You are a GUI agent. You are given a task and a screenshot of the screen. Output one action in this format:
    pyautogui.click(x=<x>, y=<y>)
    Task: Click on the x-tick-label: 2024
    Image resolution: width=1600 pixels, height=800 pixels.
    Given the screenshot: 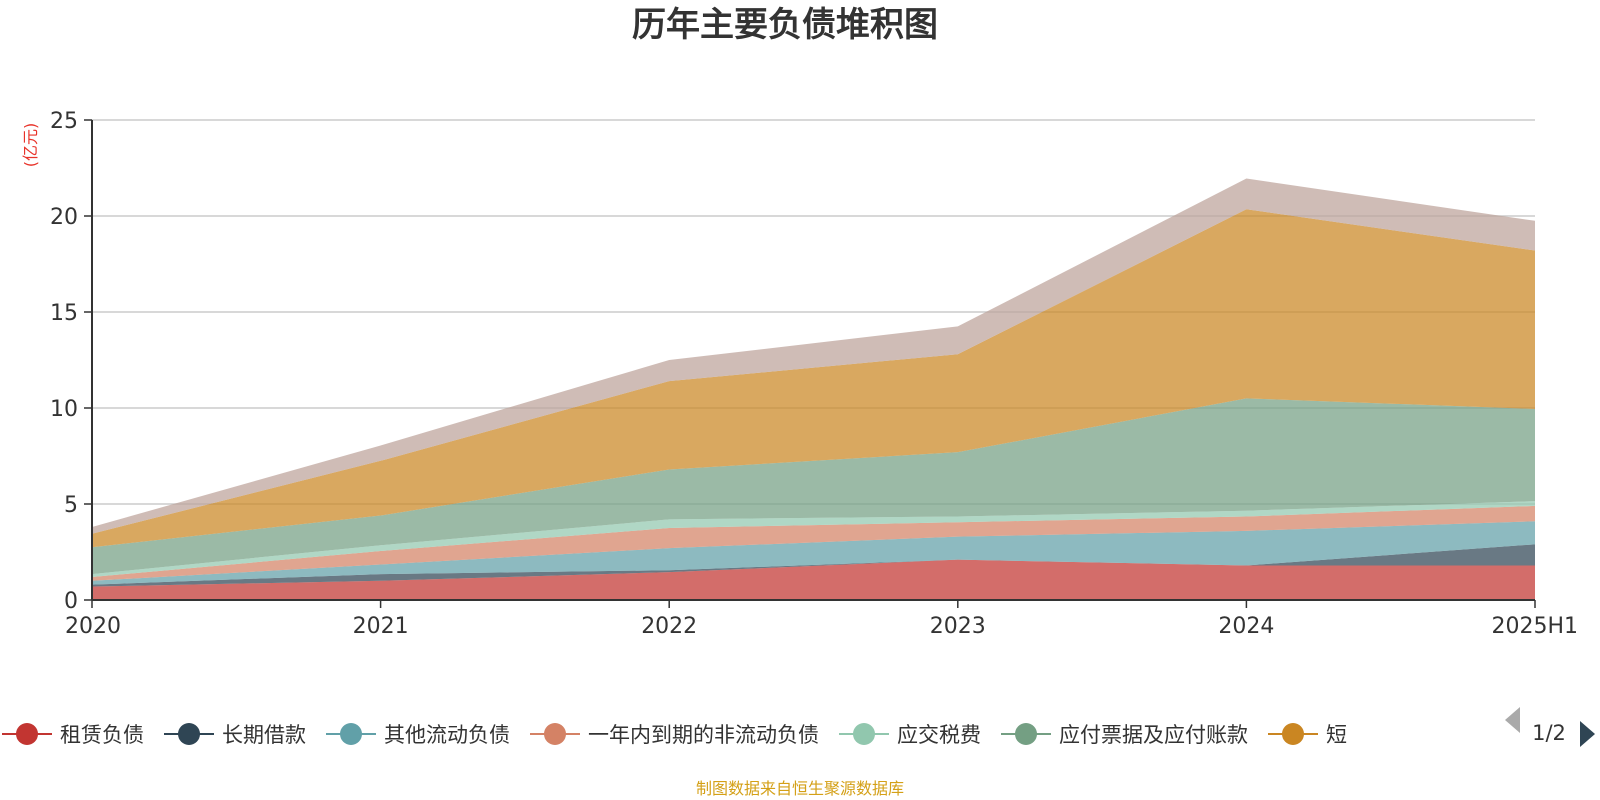 What is the action you would take?
    pyautogui.click(x=1246, y=626)
    